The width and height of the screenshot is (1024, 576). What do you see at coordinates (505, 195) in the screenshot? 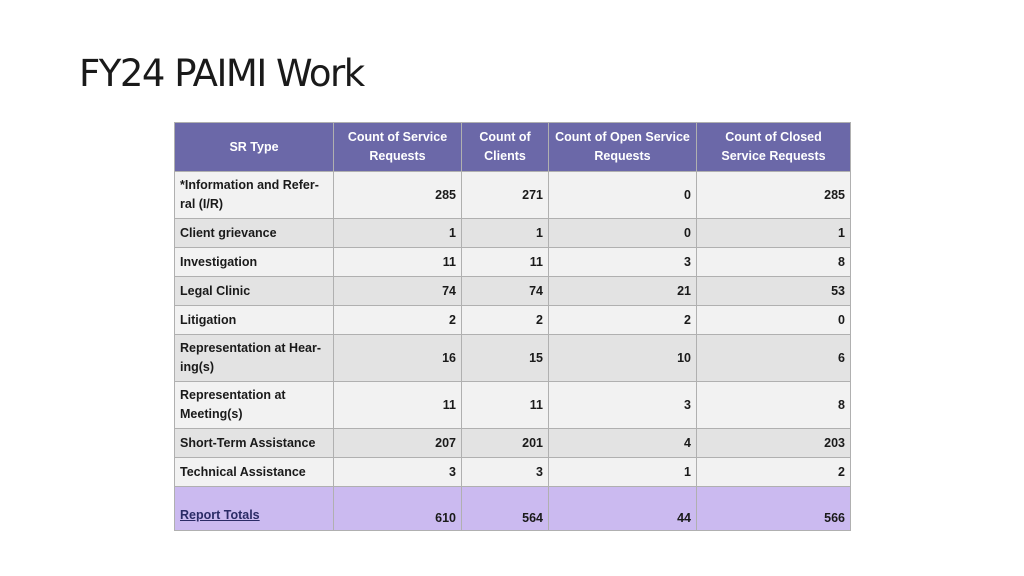
I see `row-clients: 271` at bounding box center [505, 195].